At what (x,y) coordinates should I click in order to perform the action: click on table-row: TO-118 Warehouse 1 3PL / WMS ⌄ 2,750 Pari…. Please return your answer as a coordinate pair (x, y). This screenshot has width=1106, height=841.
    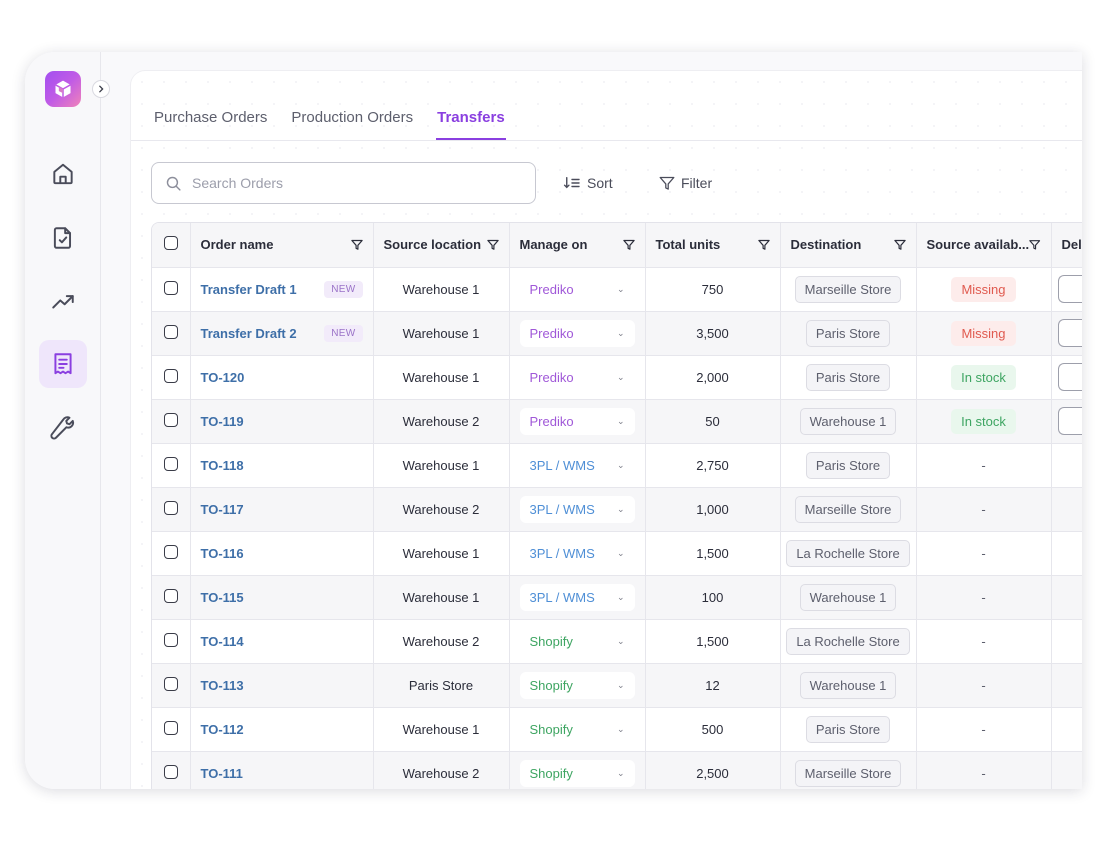
    Looking at the image, I should click on (617, 465).